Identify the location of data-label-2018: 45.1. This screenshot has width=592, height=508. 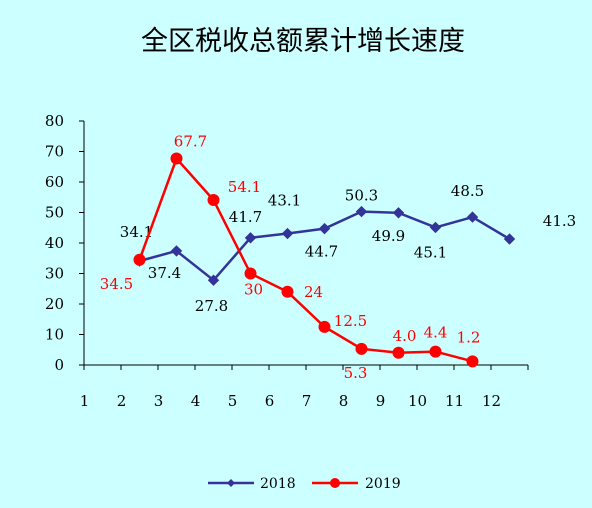
(430, 252).